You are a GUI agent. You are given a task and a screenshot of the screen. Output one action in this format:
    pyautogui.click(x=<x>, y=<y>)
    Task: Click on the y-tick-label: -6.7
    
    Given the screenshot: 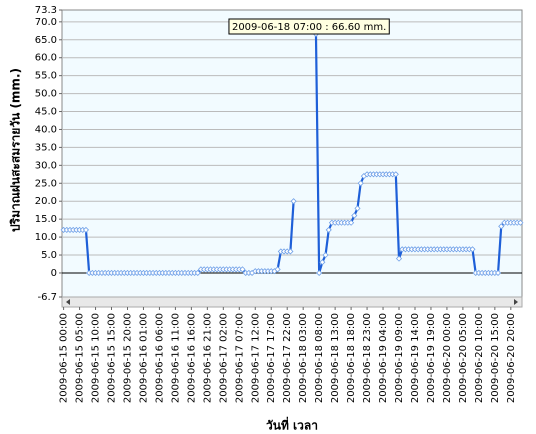 What is the action you would take?
    pyautogui.click(x=47, y=297)
    